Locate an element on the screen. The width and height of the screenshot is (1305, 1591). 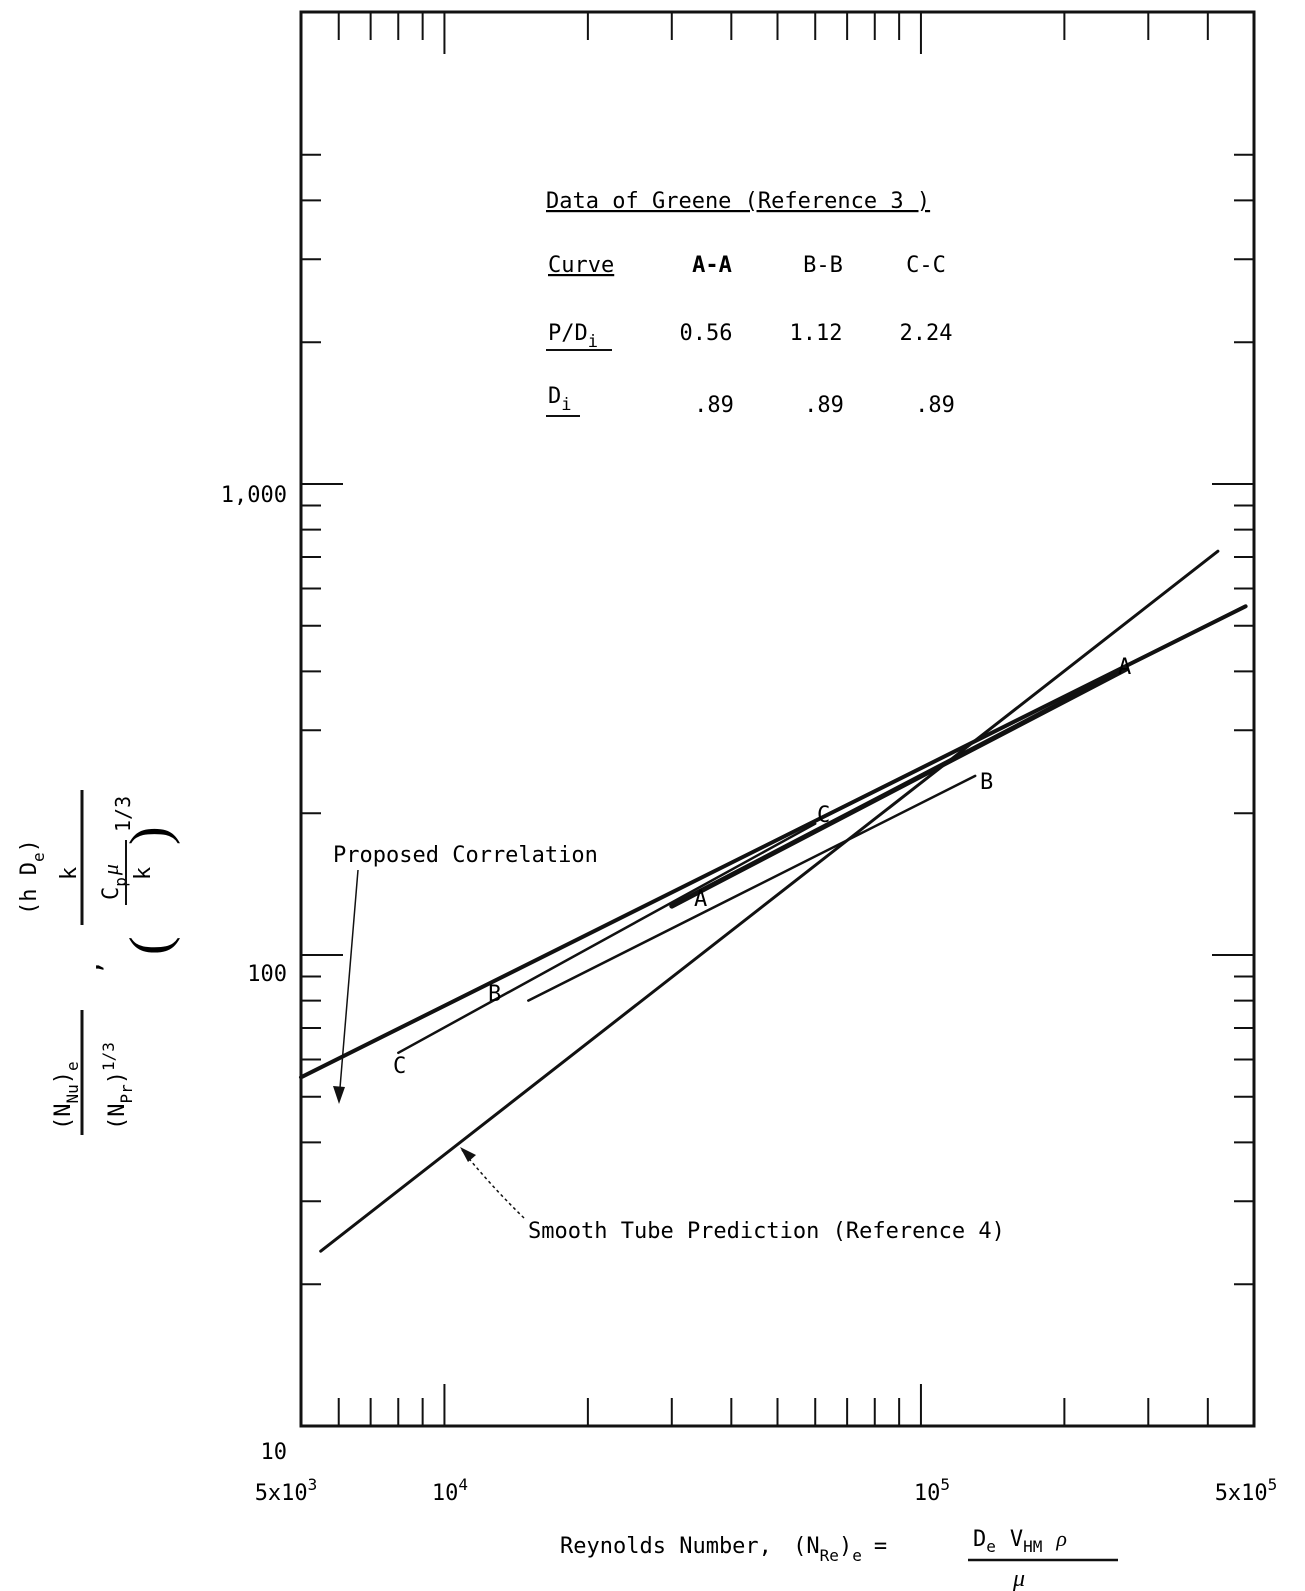
legend-header-bb: B-B is located at coordinates (823, 265).